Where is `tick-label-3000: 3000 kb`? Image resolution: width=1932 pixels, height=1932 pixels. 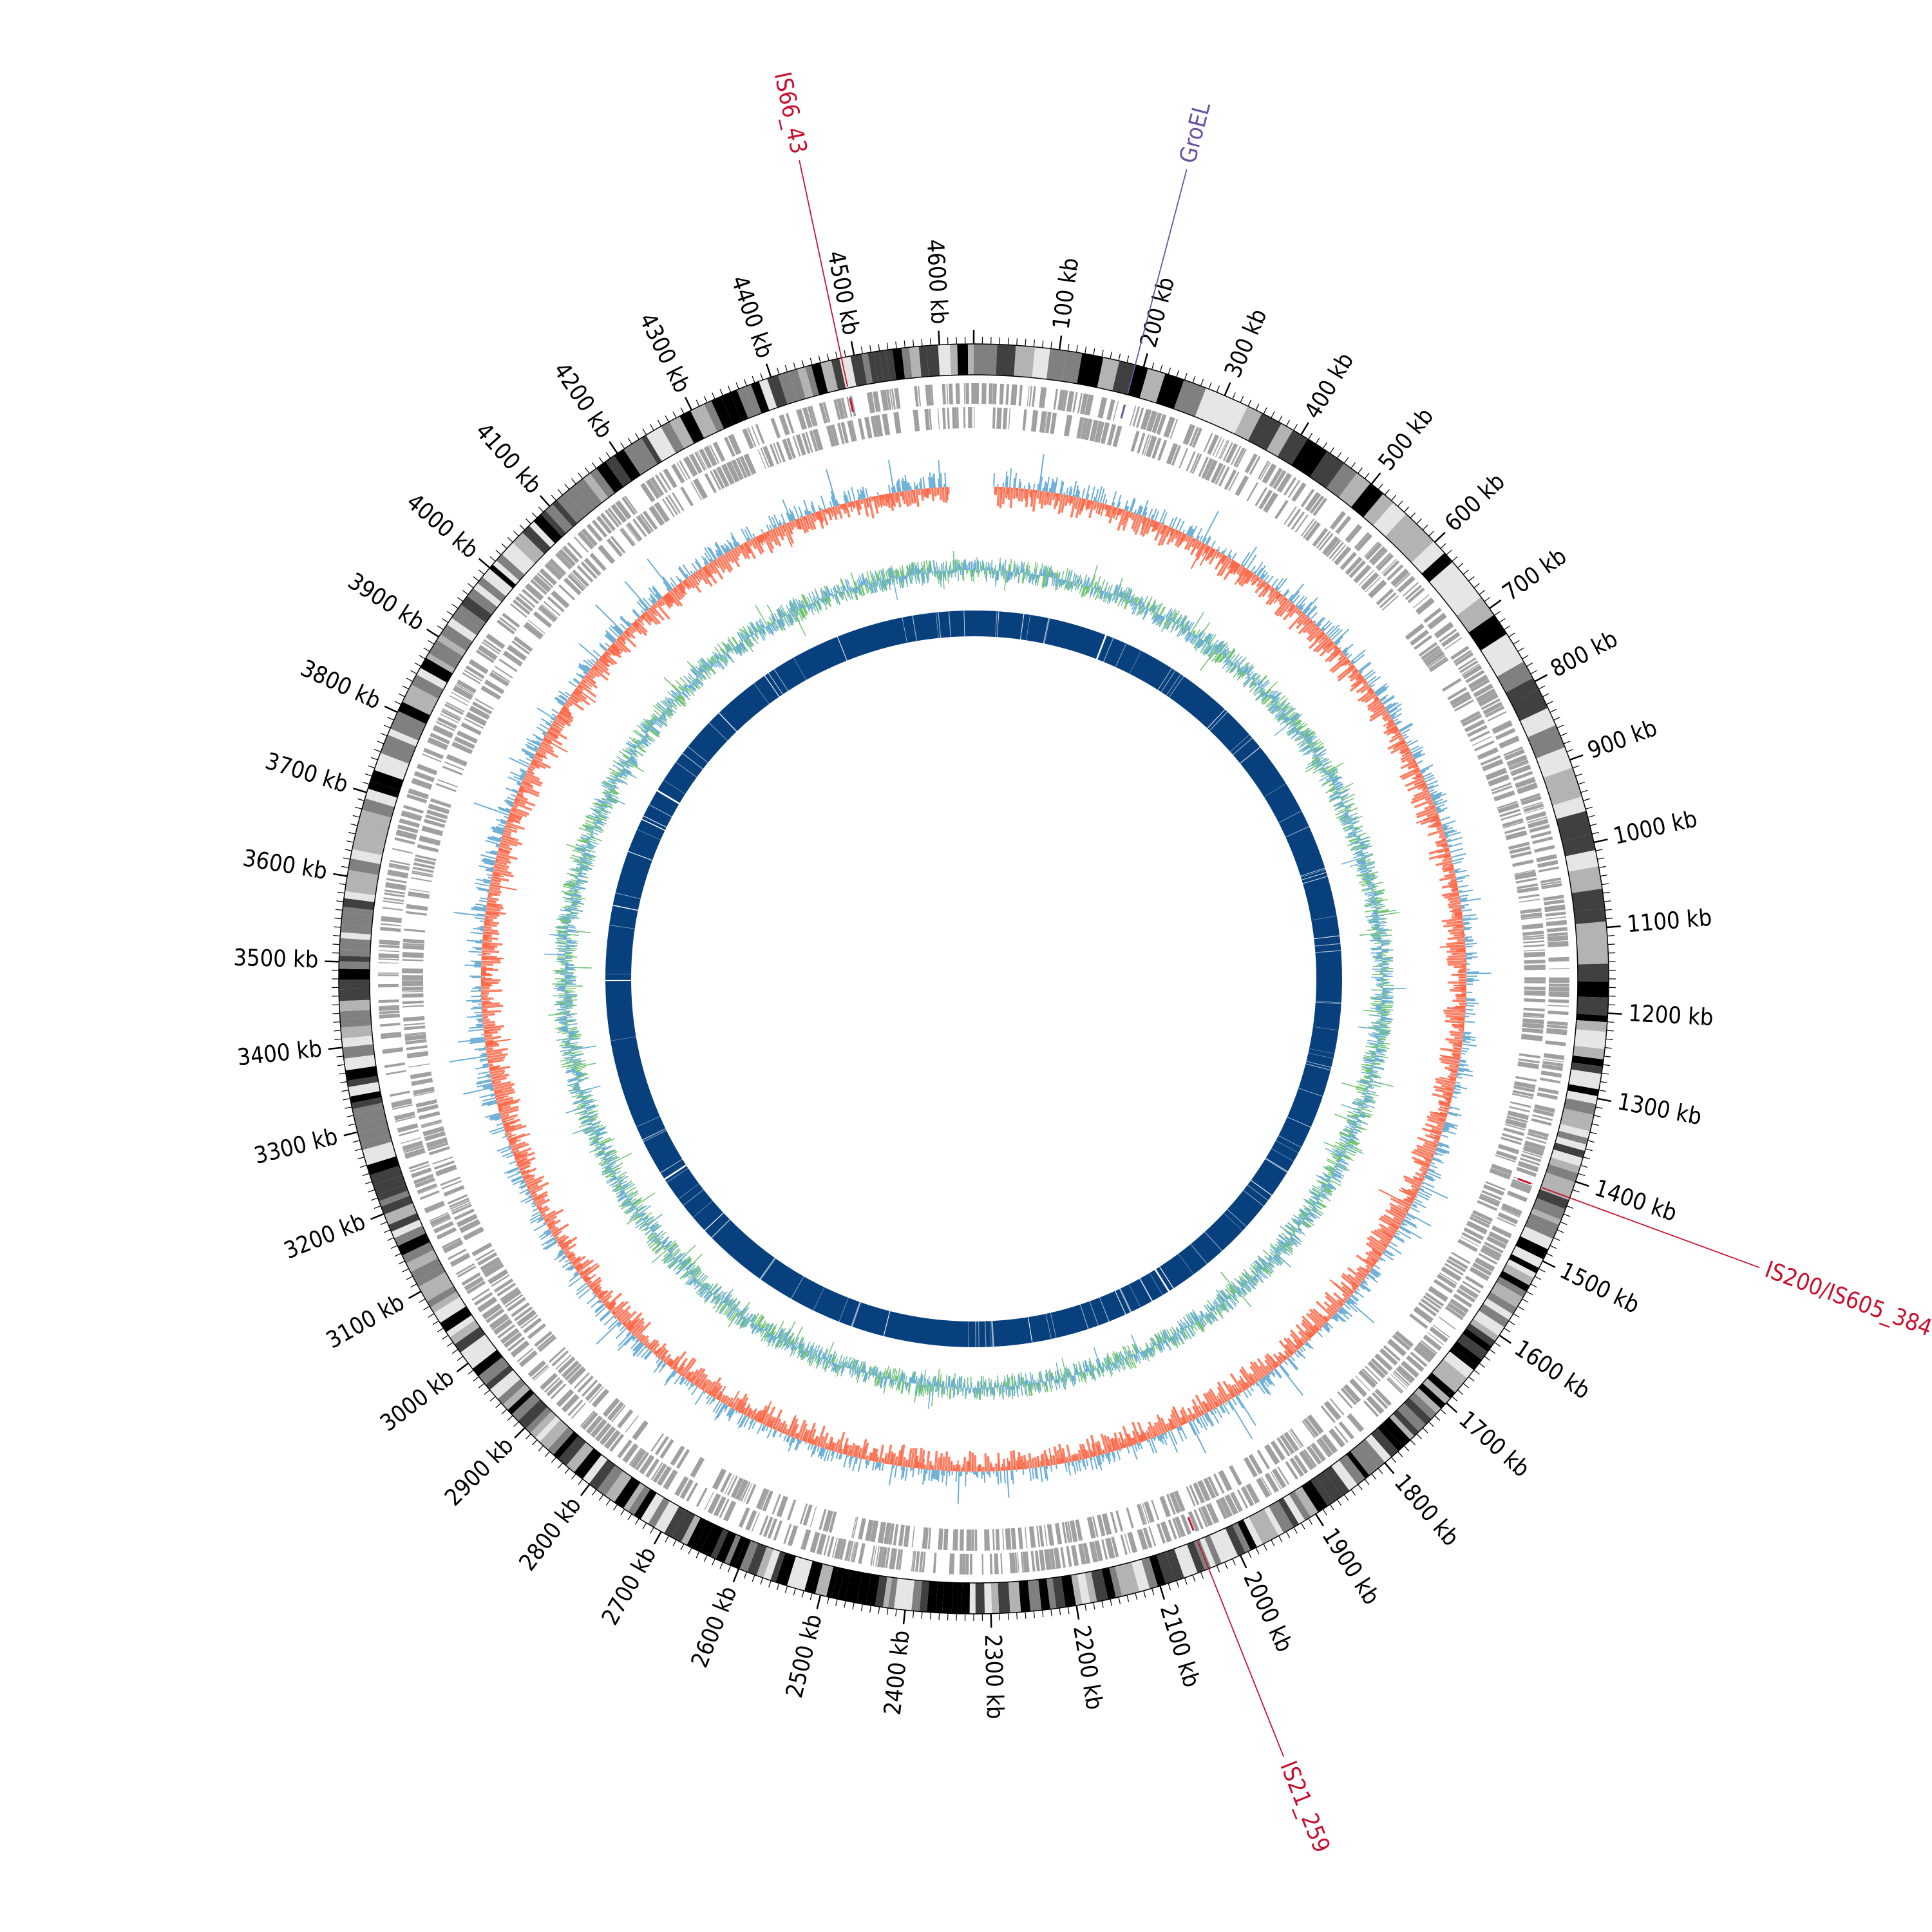 tick-label-3000: 3000 kb is located at coordinates (417, 1401).